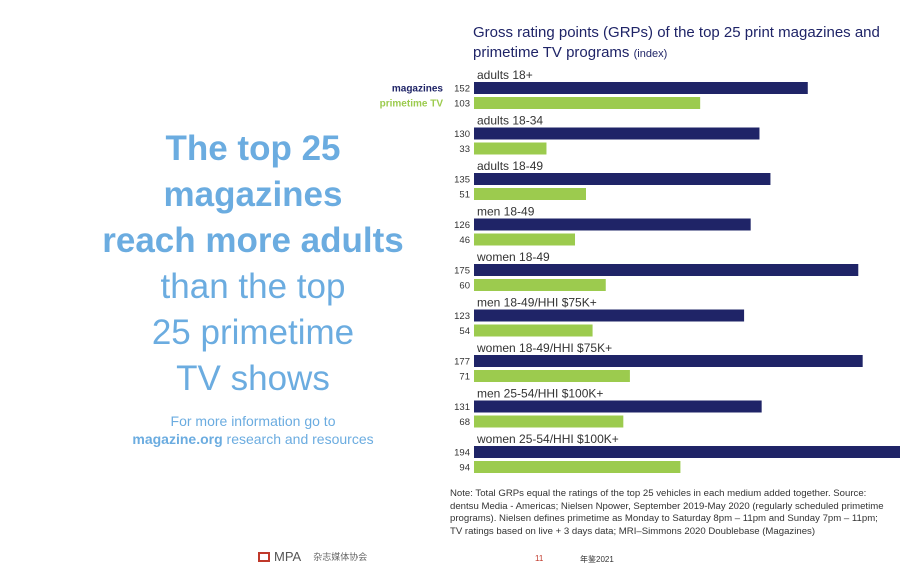 The image size is (920, 577). What do you see at coordinates (253, 286) in the screenshot?
I see `headline-line-4: than the top` at bounding box center [253, 286].